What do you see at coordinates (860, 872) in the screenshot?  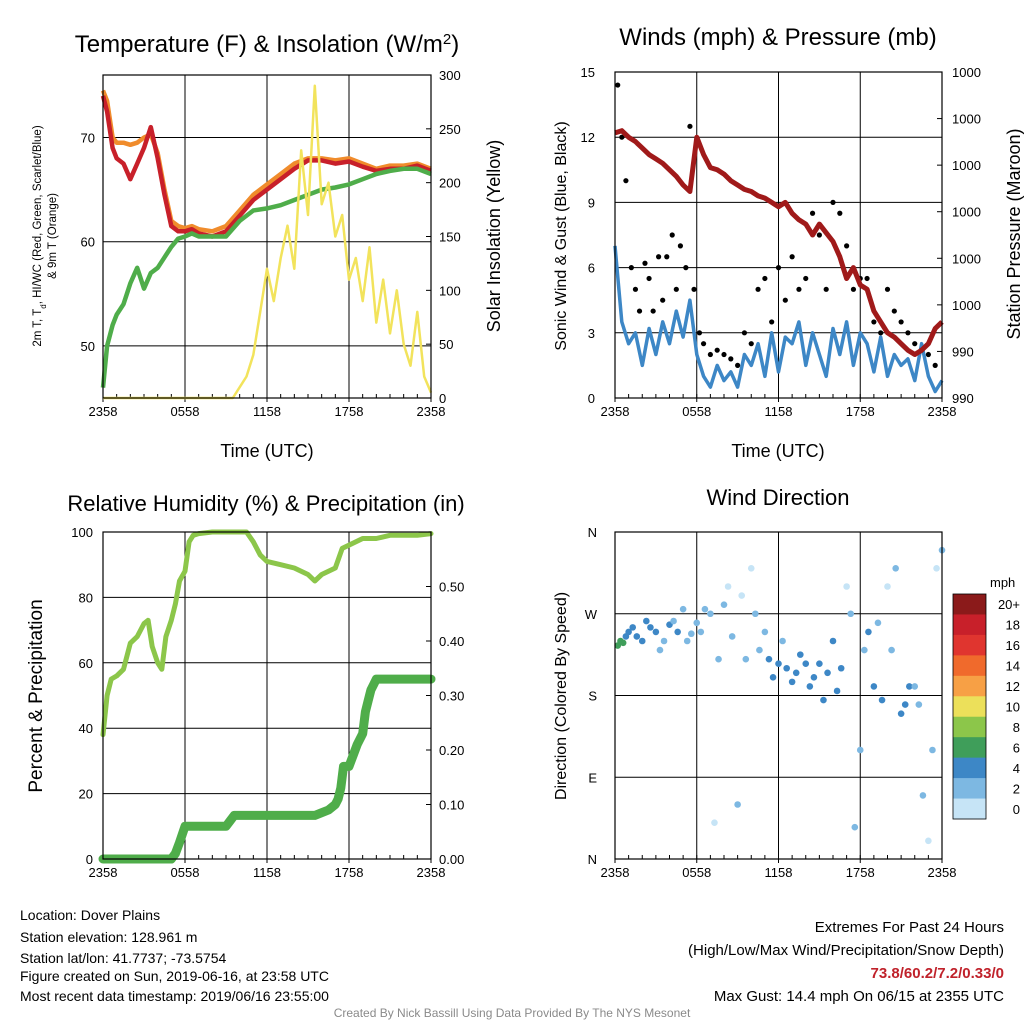 I see `dir-xtick-label: 1758` at bounding box center [860, 872].